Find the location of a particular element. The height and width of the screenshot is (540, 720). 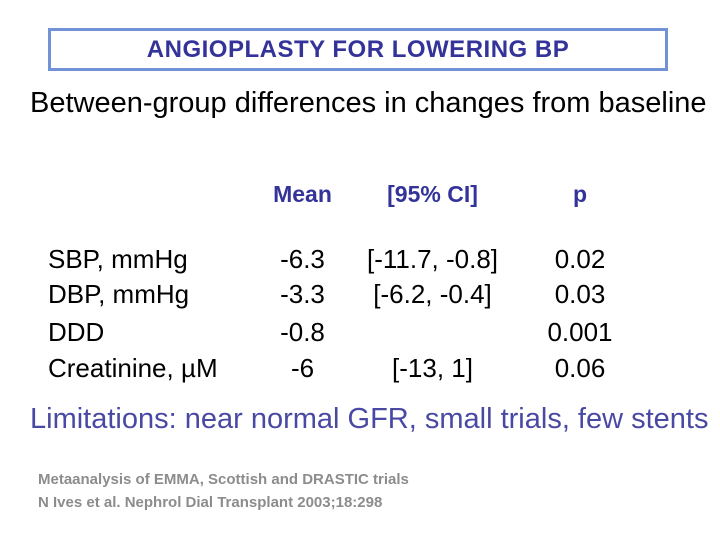

slide-title: ANGIOPLASTY FOR LOWERING BP is located at coordinates (358, 49).